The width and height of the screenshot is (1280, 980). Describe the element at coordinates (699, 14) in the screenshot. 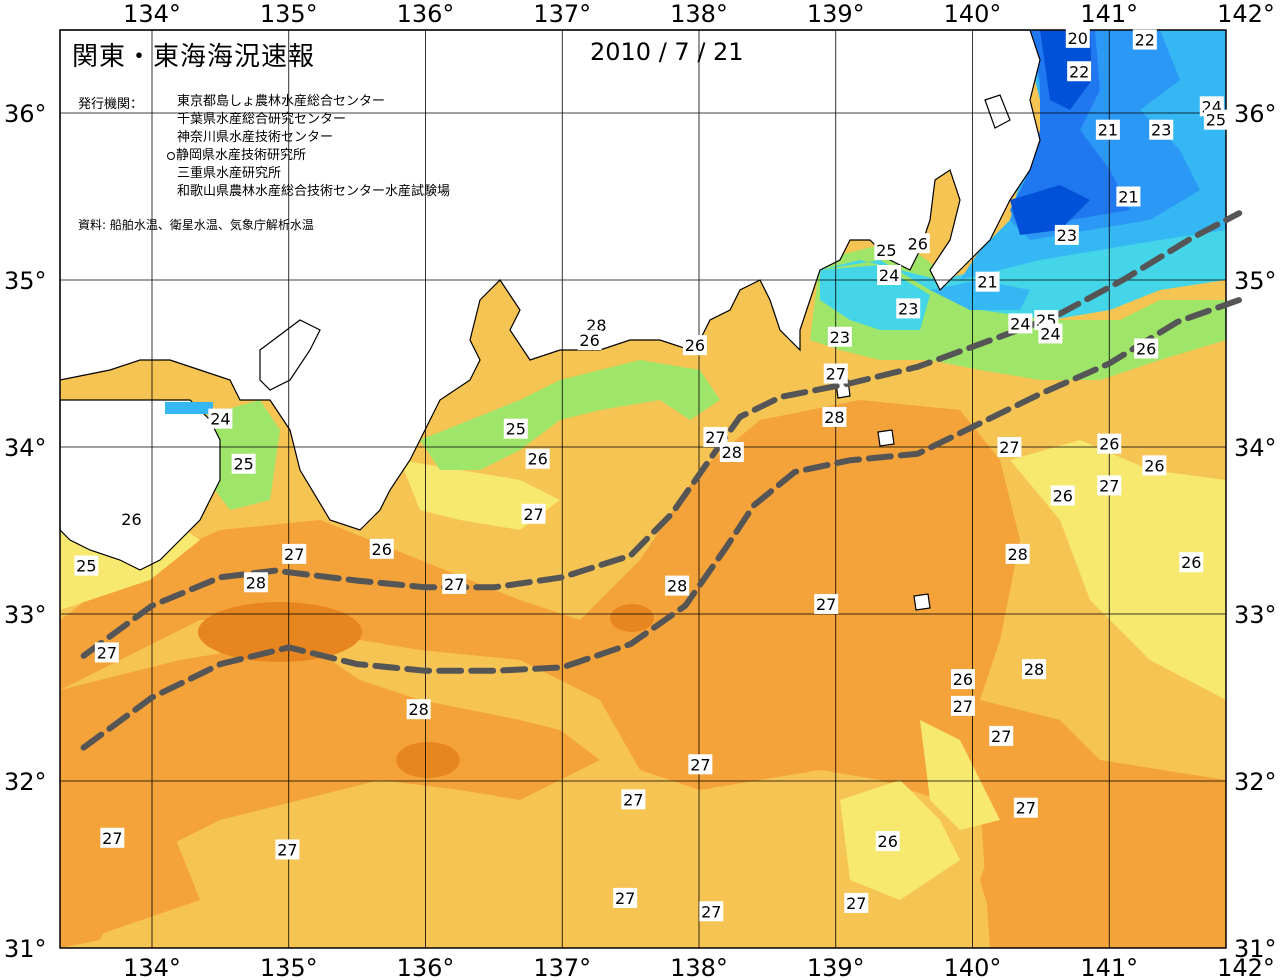

I see `longitude-labels-top: 134° 135° 136° 137° 138° 139° 140° 141° 142°` at that location.